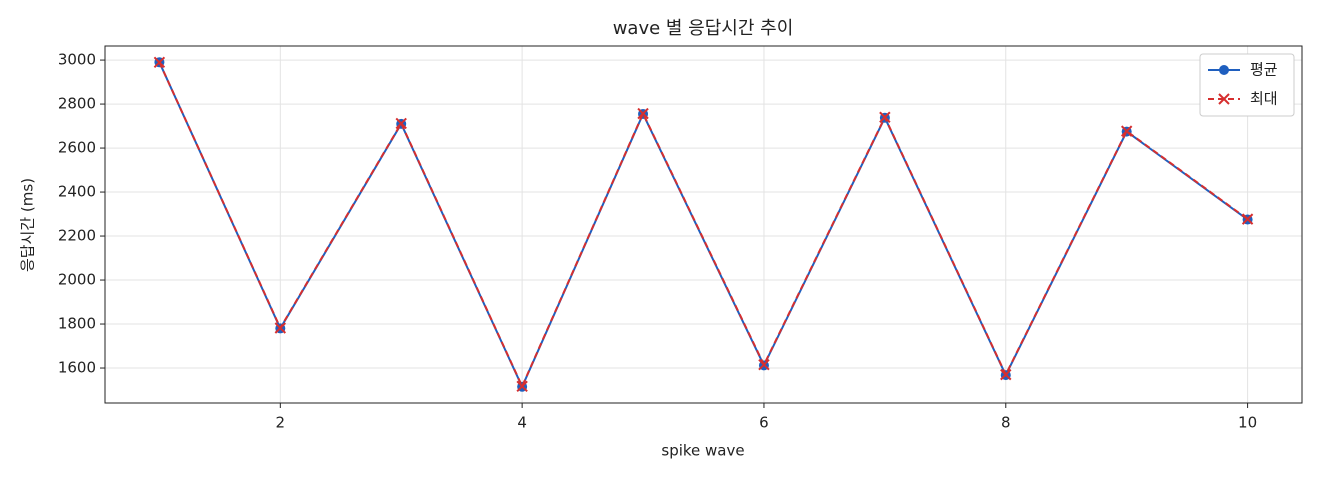 Image resolution: width=1320 pixels, height=480 pixels. What do you see at coordinates (77, 60) in the screenshot?
I see `y-tick-label: 3000` at bounding box center [77, 60].